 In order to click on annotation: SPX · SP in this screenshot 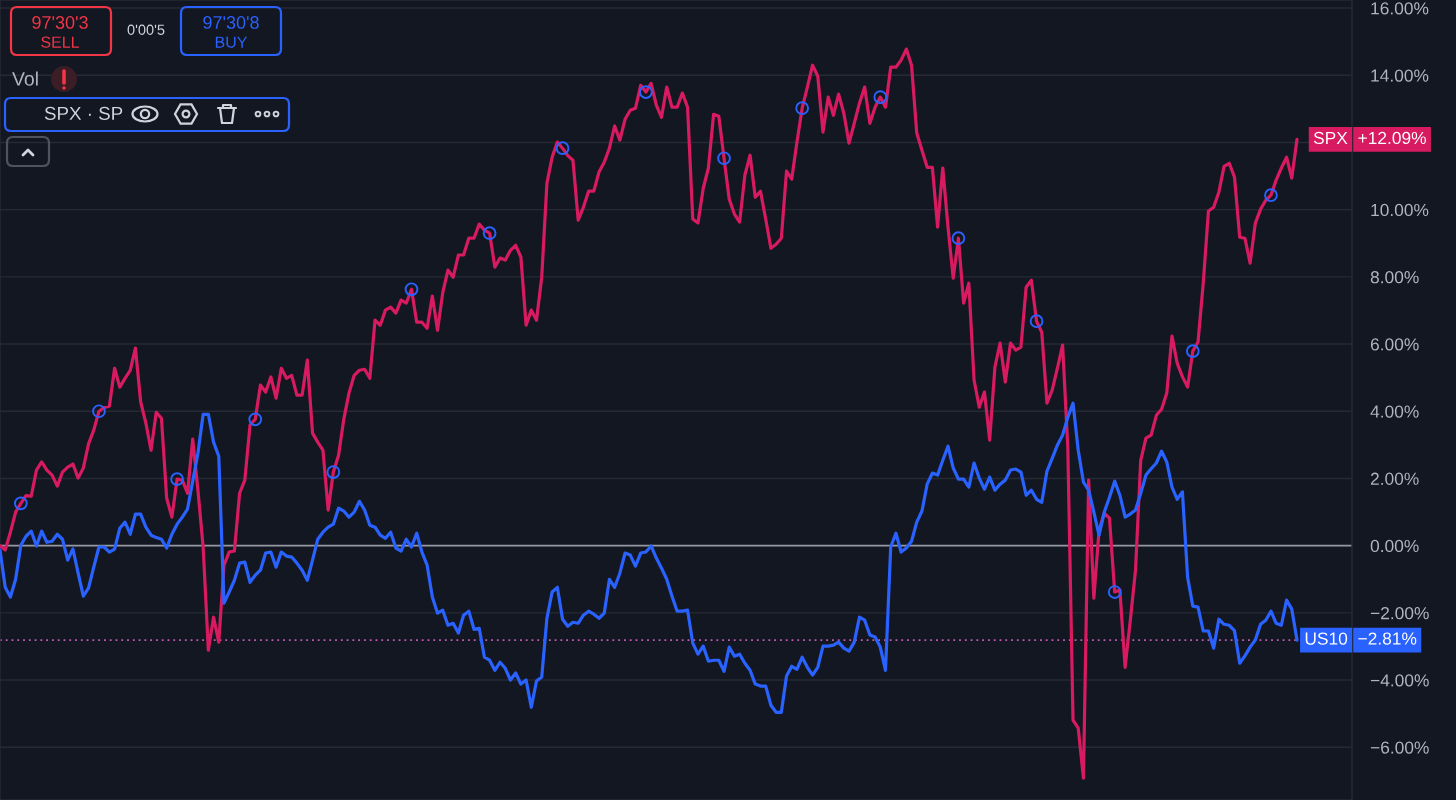, I will do `click(83, 113)`.